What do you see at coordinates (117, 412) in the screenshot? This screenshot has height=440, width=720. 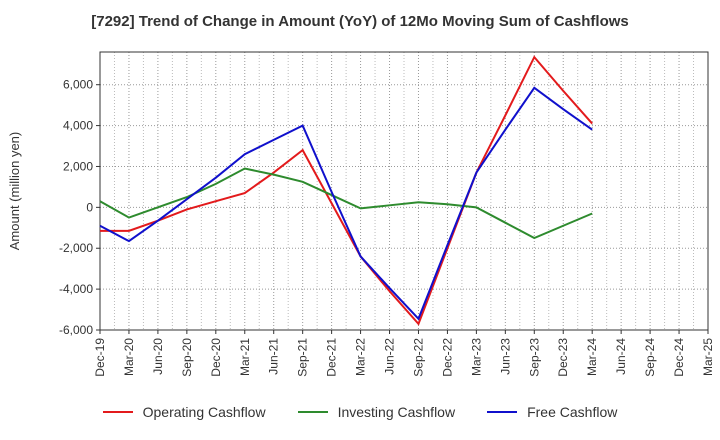 I see `legend-swatch-operating` at bounding box center [117, 412].